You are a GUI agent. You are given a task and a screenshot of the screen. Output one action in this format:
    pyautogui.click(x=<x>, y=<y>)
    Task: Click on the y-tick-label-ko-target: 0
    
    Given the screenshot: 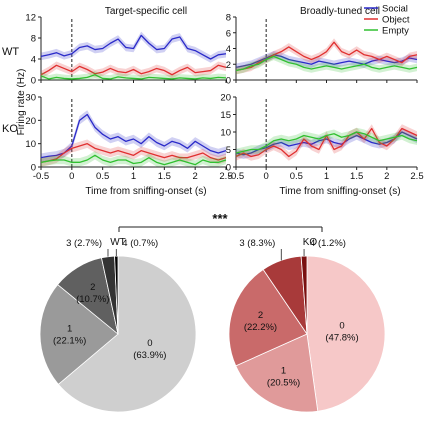 What is the action you would take?
    pyautogui.click(x=33, y=168)
    